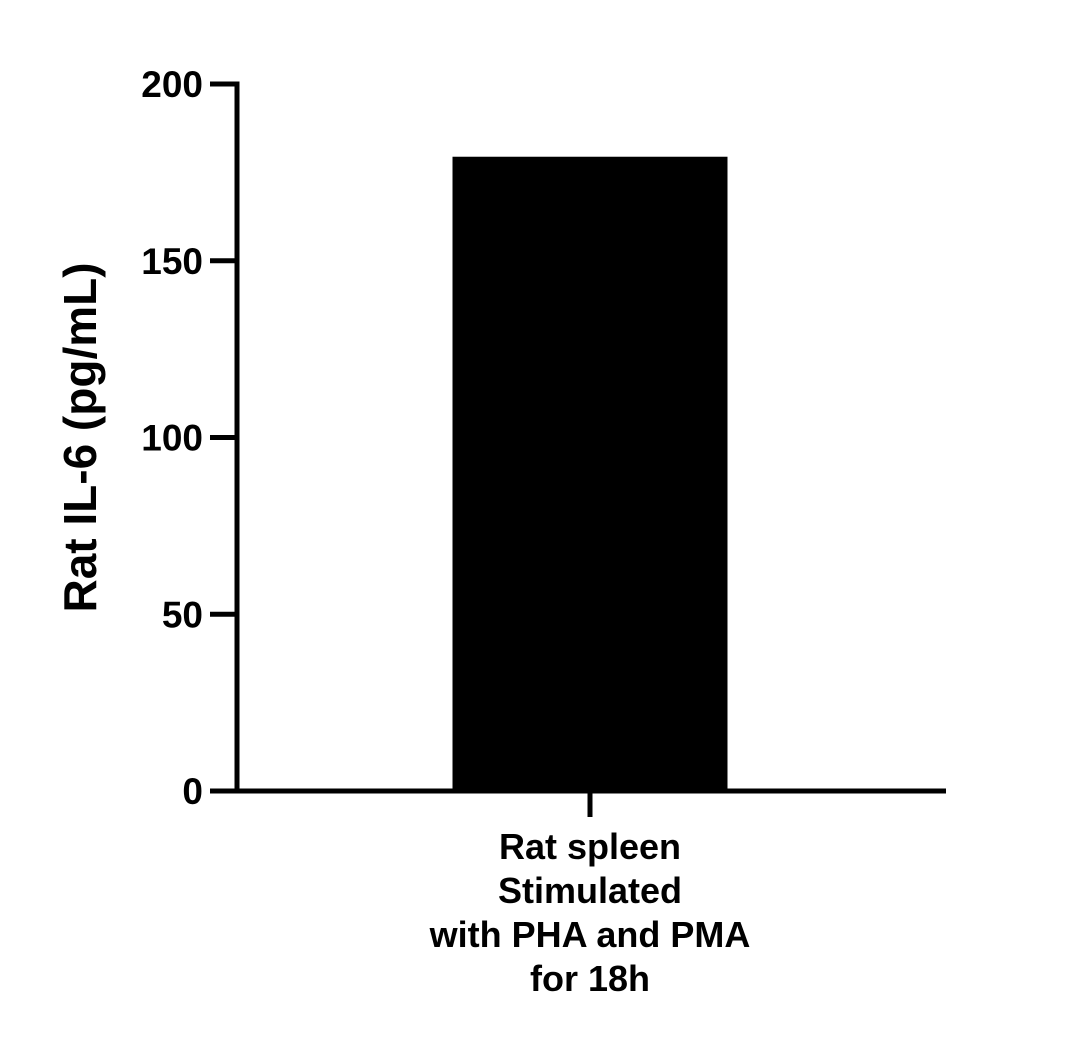 Image resolution: width=1082 pixels, height=1046 pixels. What do you see at coordinates (172, 84) in the screenshot?
I see `y-tick-label: 200` at bounding box center [172, 84].